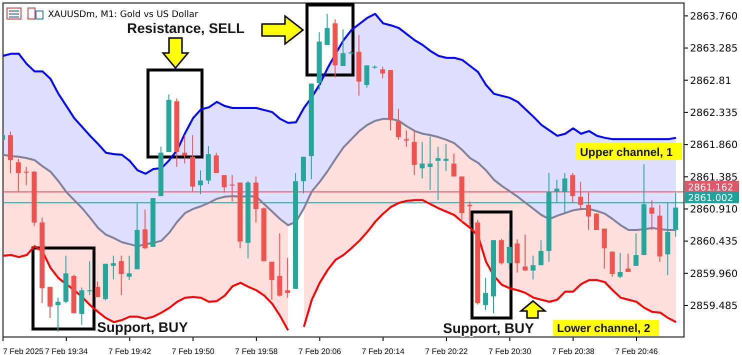  I want to click on y-tick-label: 2861.860, so click(714, 146).